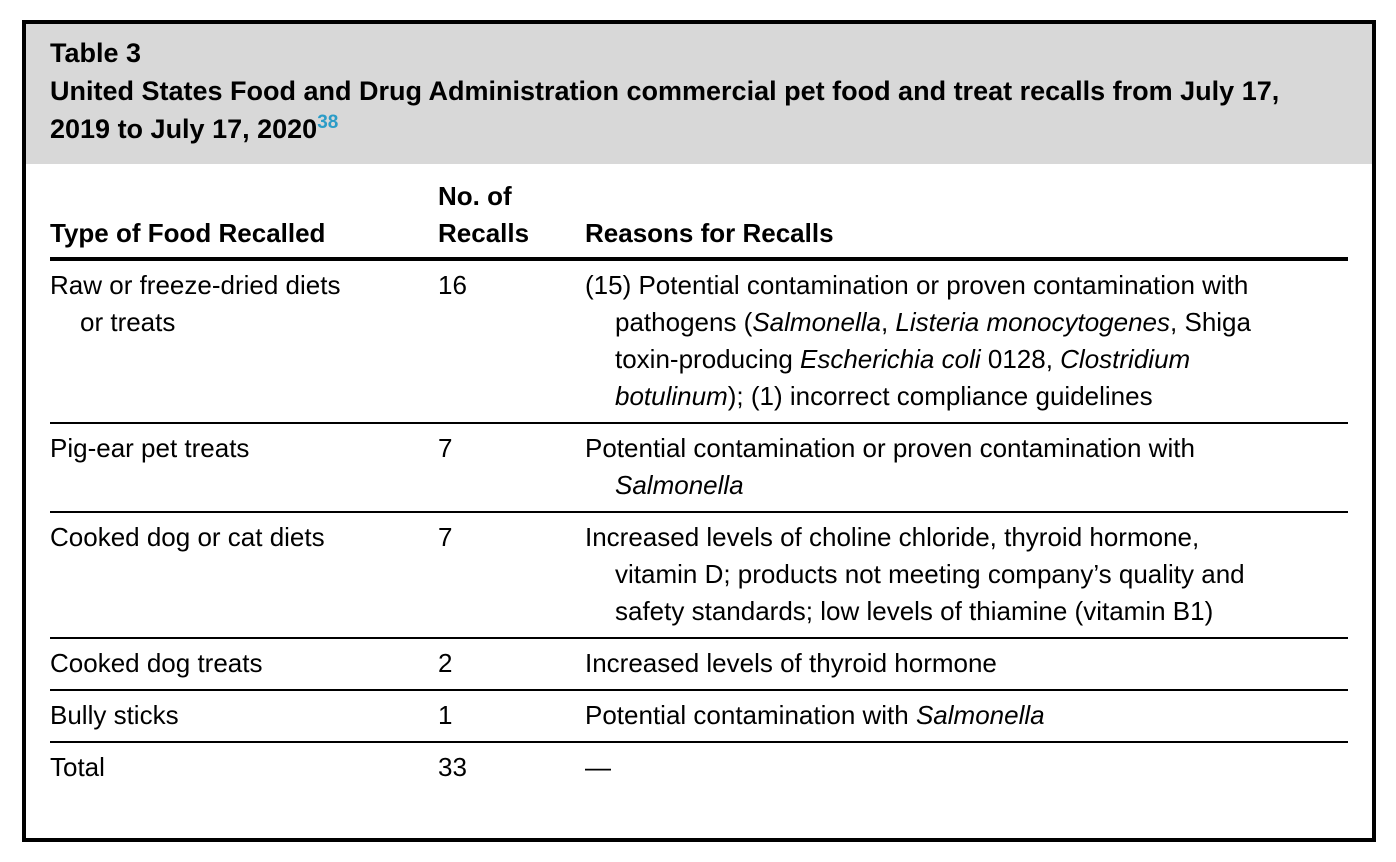  Describe the element at coordinates (598, 767) in the screenshot. I see `cell-reasons: —` at that location.